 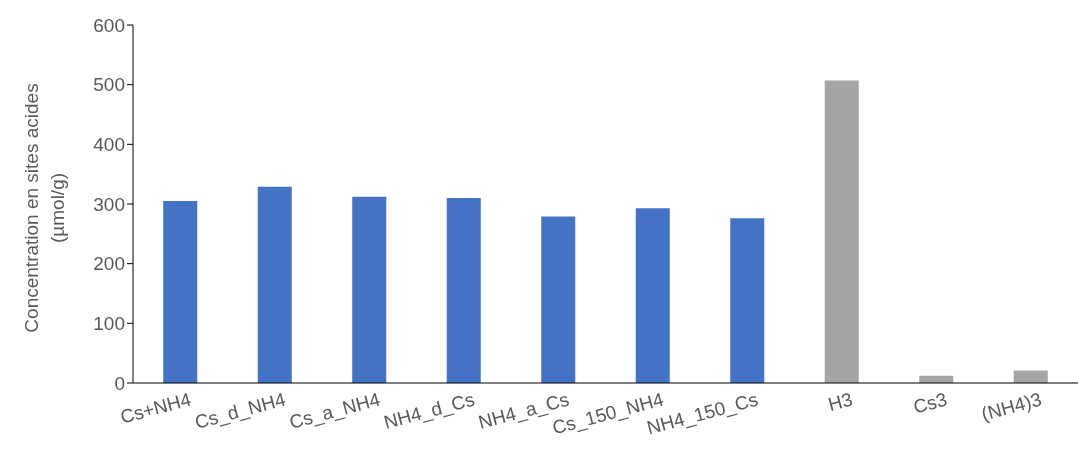 What do you see at coordinates (840, 402) in the screenshot?
I see `x-tick-label: H3` at bounding box center [840, 402].